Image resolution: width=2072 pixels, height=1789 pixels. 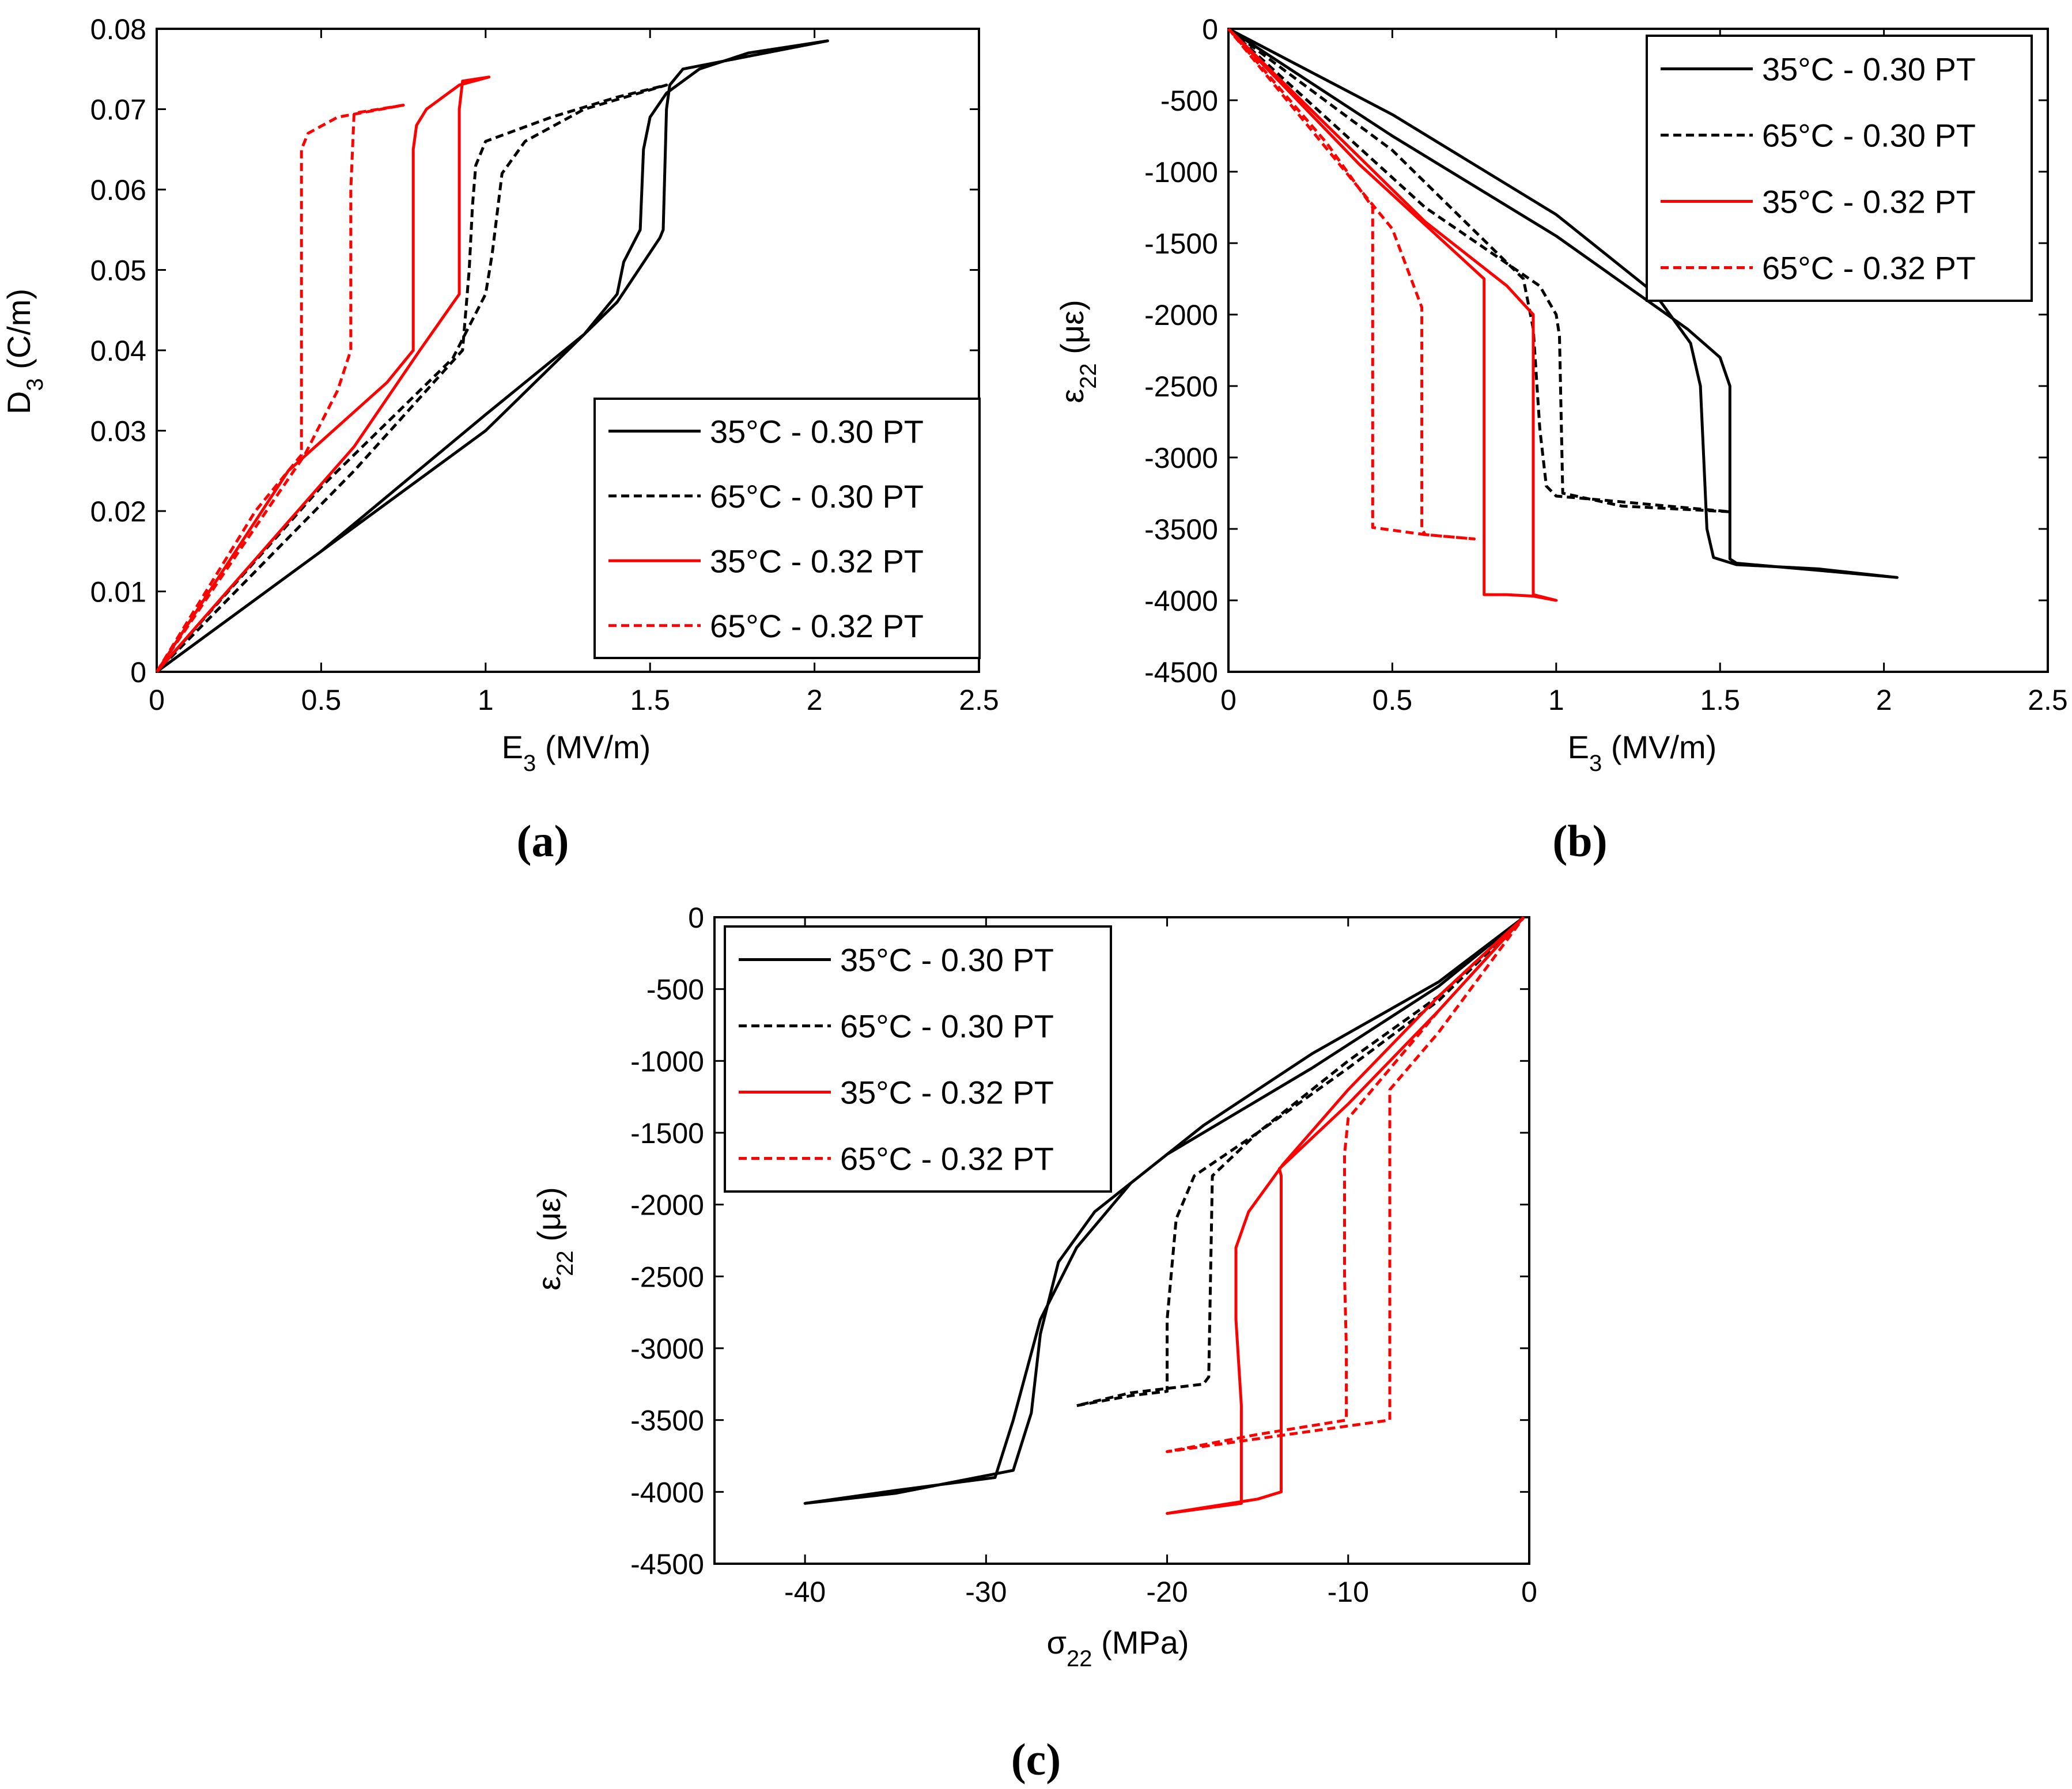 What do you see at coordinates (543, 841) in the screenshot?
I see `panel-a-label: (a)` at bounding box center [543, 841].